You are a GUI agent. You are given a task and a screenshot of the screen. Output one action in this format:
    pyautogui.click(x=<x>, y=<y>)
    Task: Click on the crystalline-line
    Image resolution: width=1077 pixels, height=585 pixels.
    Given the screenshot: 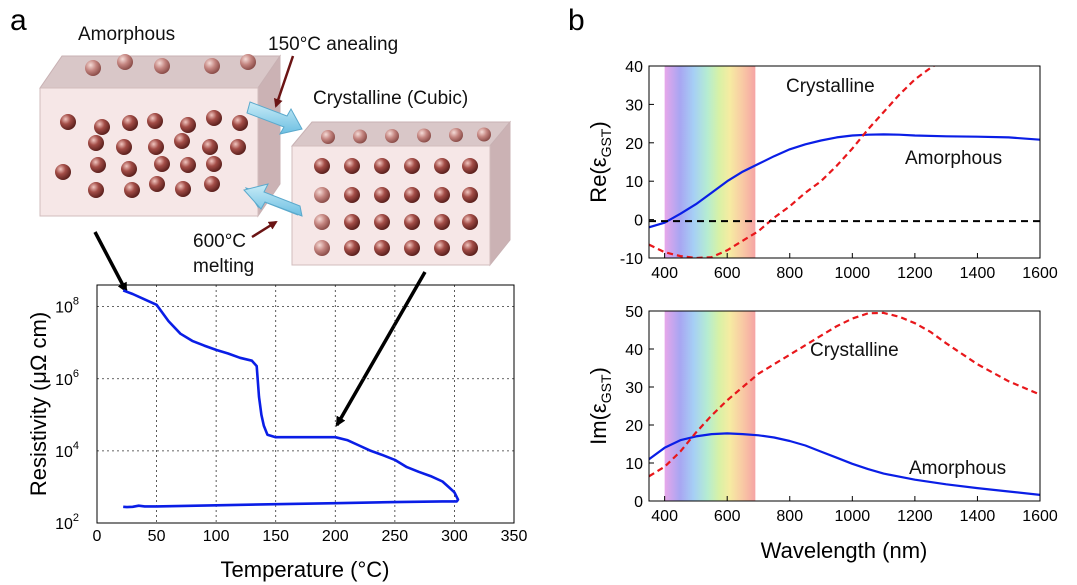 What is the action you would take?
    pyautogui.click(x=844, y=394)
    